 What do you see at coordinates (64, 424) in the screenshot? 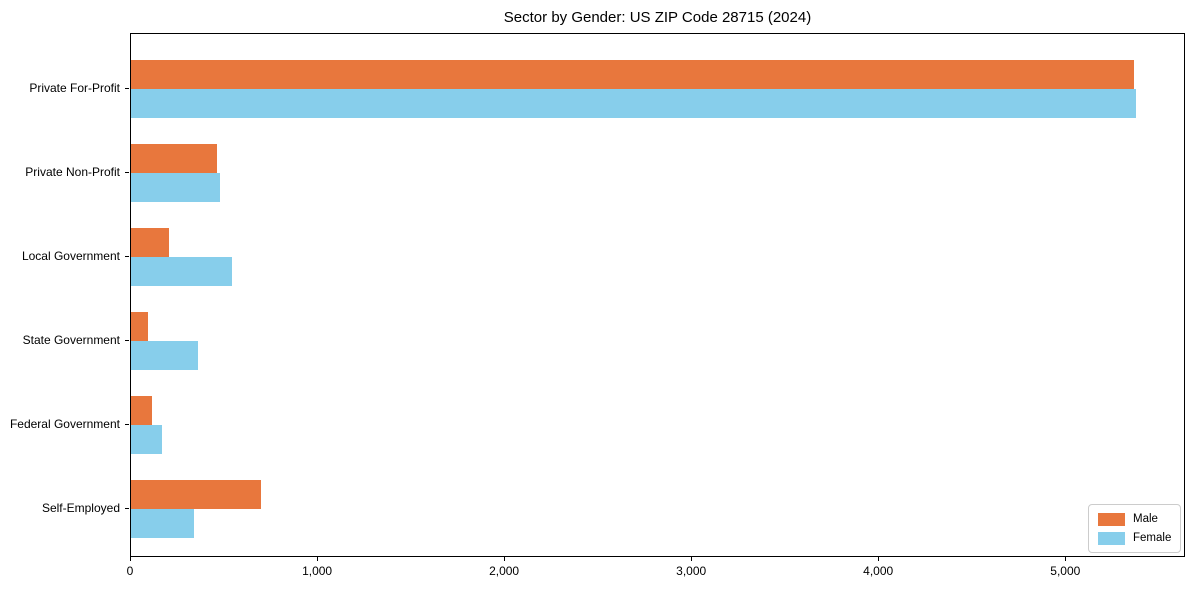
I see `y-tick-label-federal-government: Federal Government` at bounding box center [64, 424].